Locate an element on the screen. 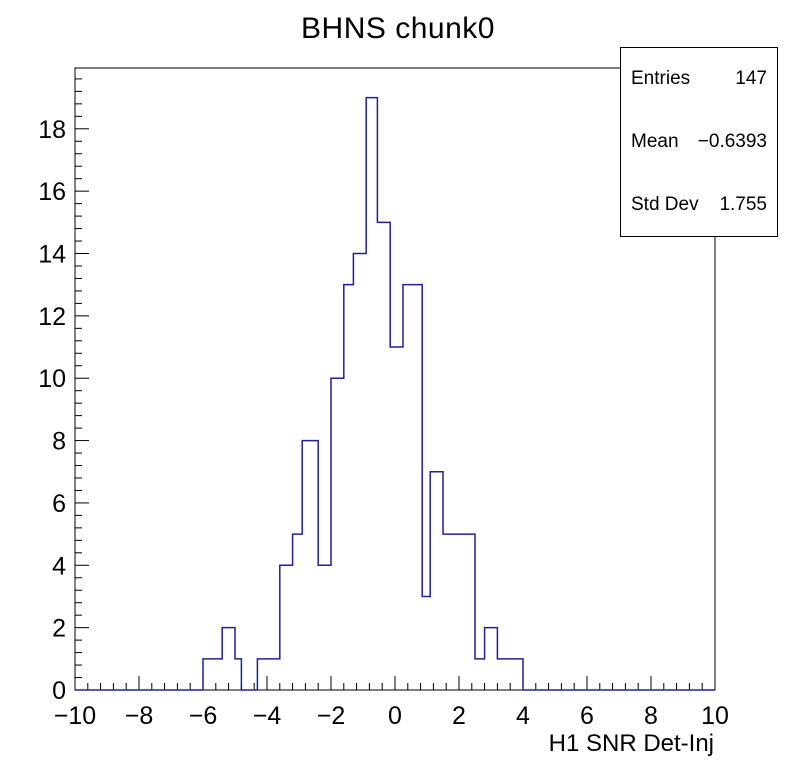  stats-row-stddev: Std Dev 1.755 is located at coordinates (699, 205).